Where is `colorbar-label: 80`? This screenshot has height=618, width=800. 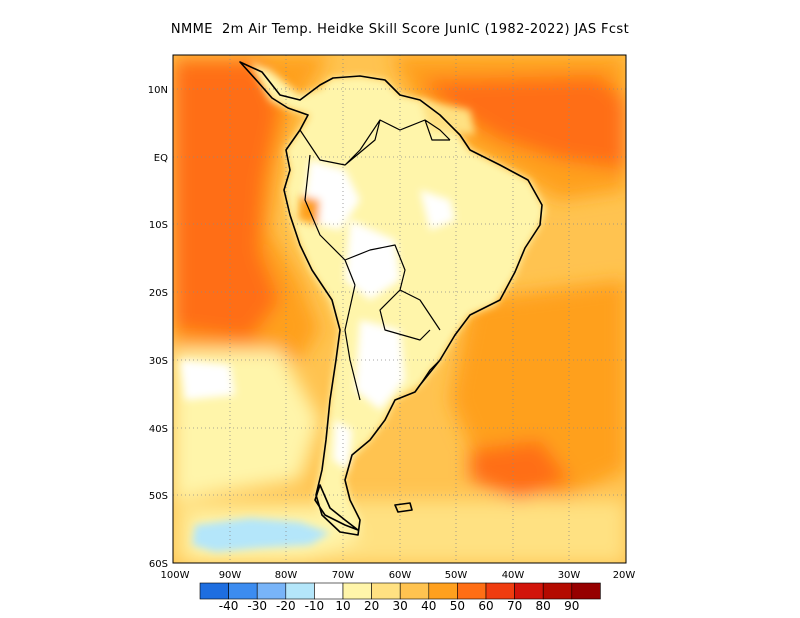
colorbar-label: 80 is located at coordinates (543, 606).